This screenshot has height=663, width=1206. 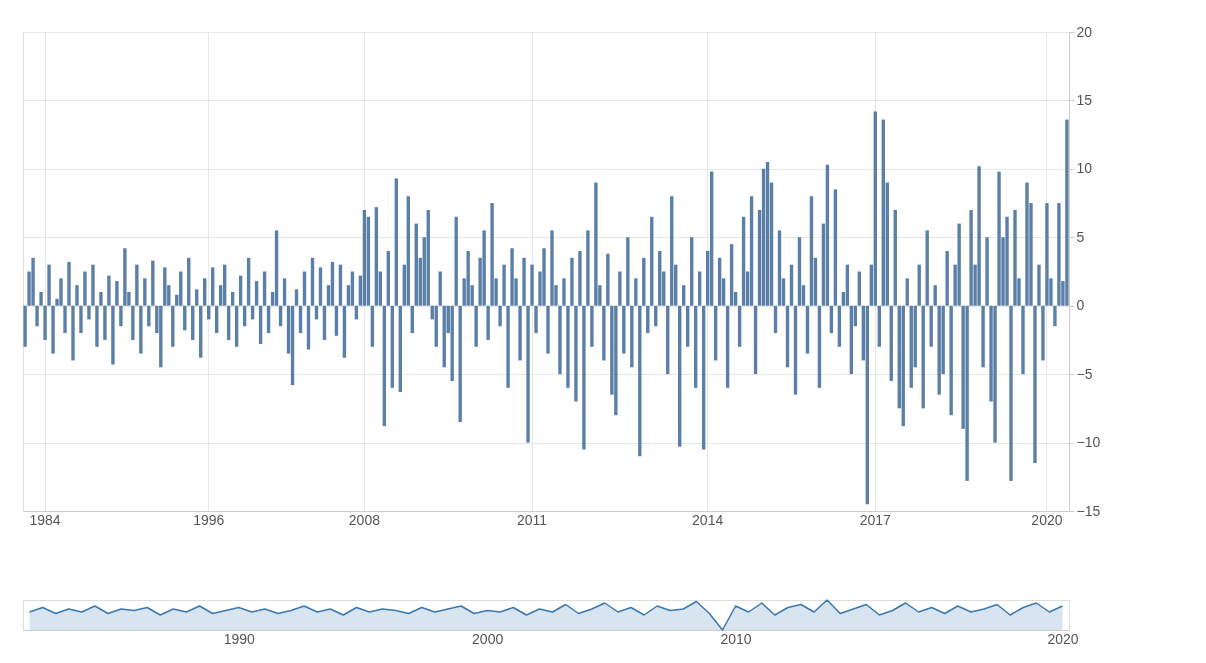 I want to click on y-tick-label: 10, so click(x=1084, y=168).